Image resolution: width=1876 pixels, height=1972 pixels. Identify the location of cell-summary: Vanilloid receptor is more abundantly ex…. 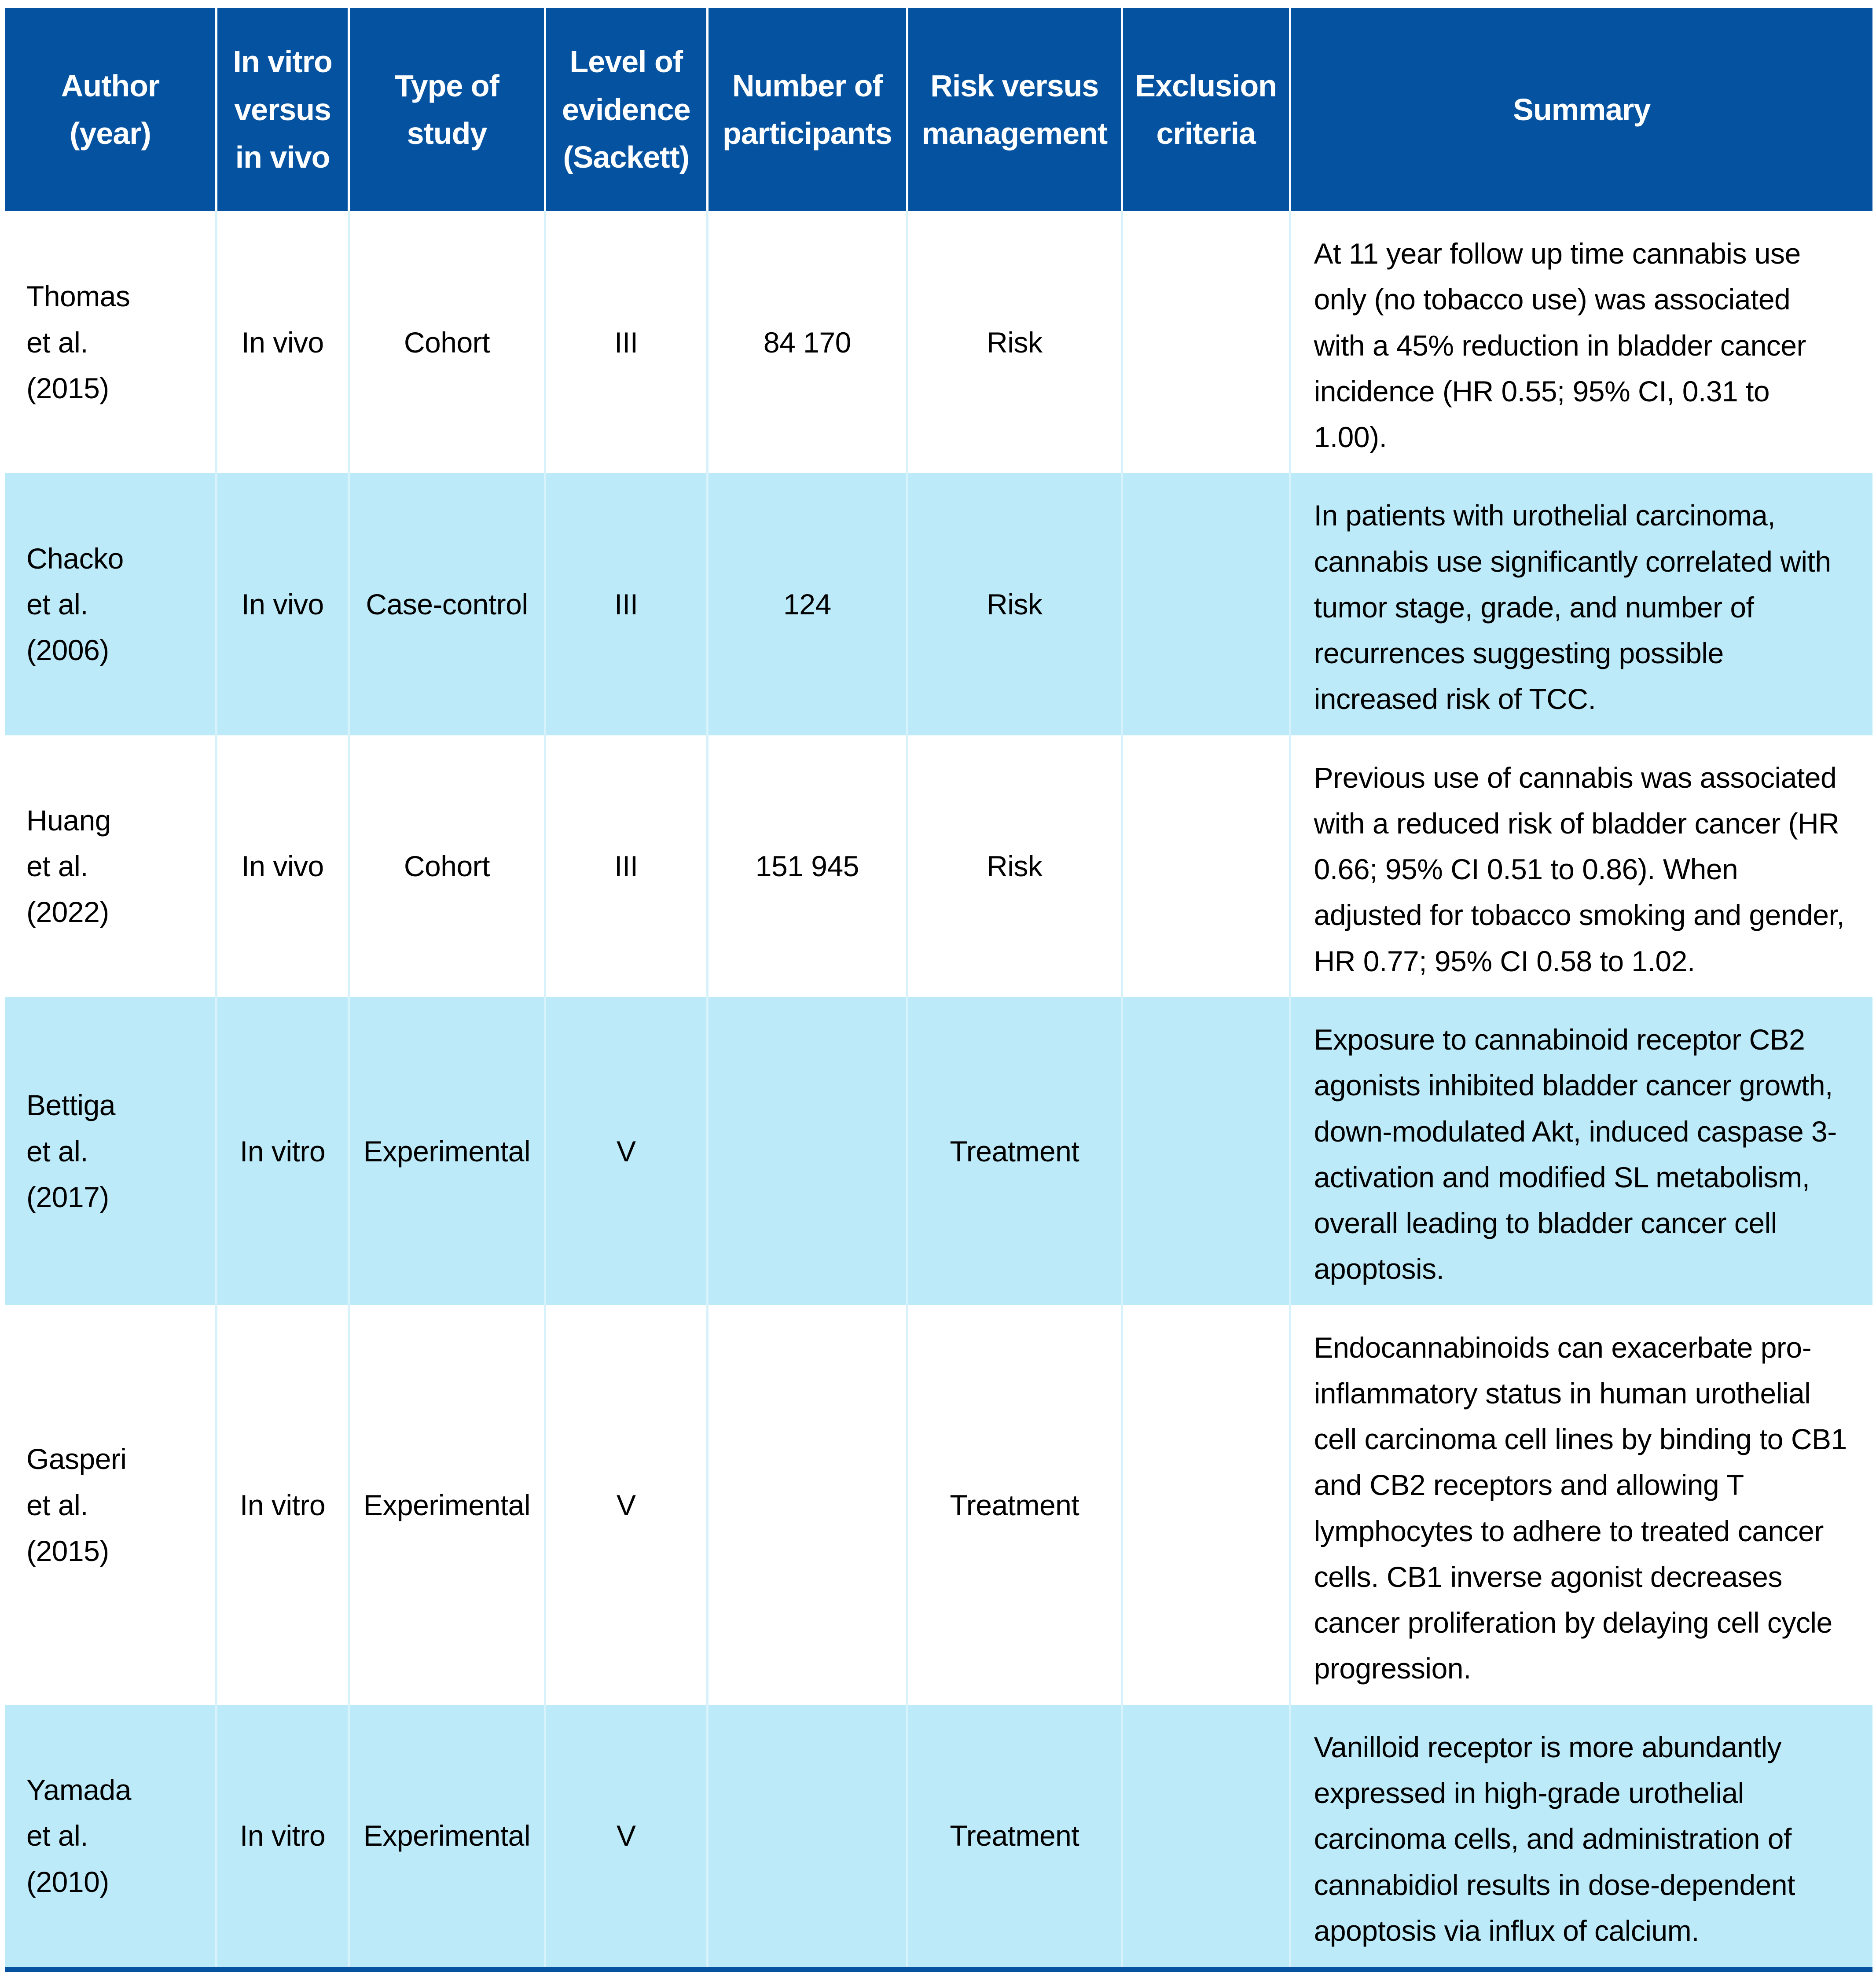
(1554, 1838).